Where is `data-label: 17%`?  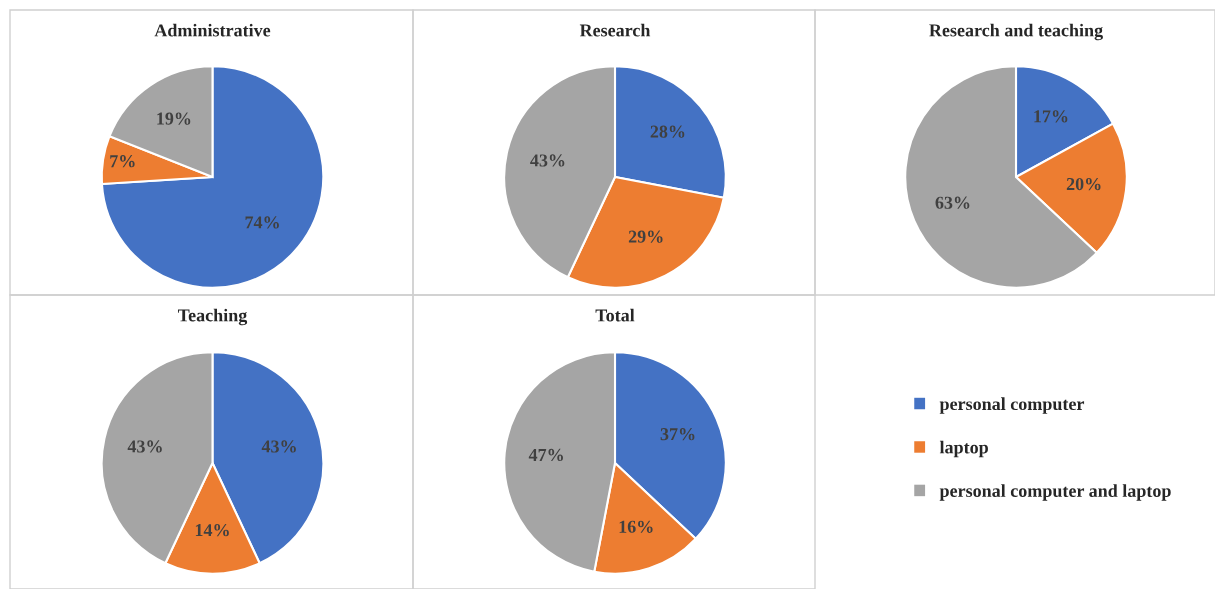
data-label: 17% is located at coordinates (1051, 116).